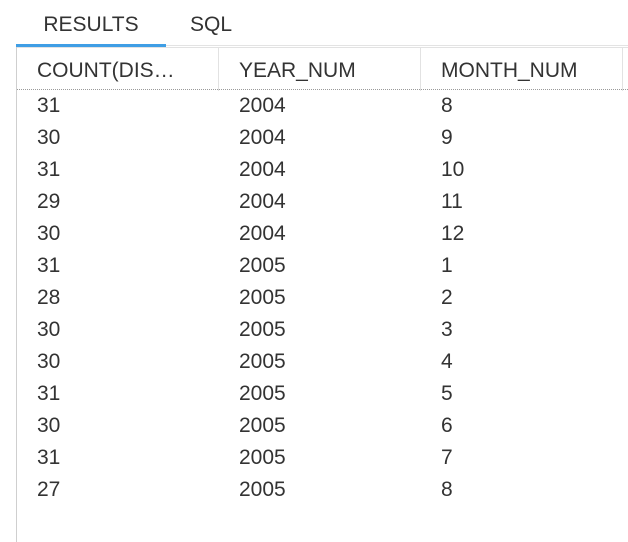 This screenshot has height=542, width=628. I want to click on table-row: 31 2004 8, so click(322, 106).